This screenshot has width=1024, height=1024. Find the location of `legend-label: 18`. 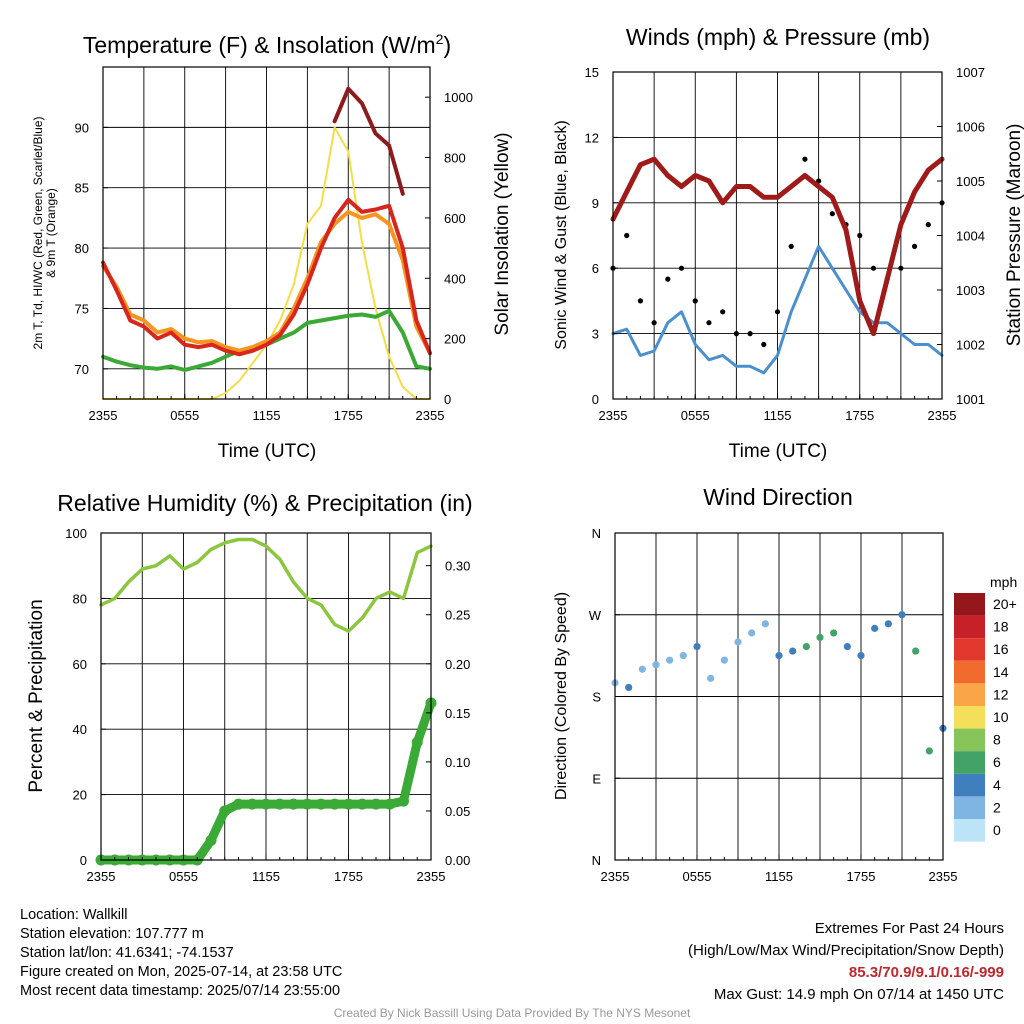

legend-label: 18 is located at coordinates (1001, 627).